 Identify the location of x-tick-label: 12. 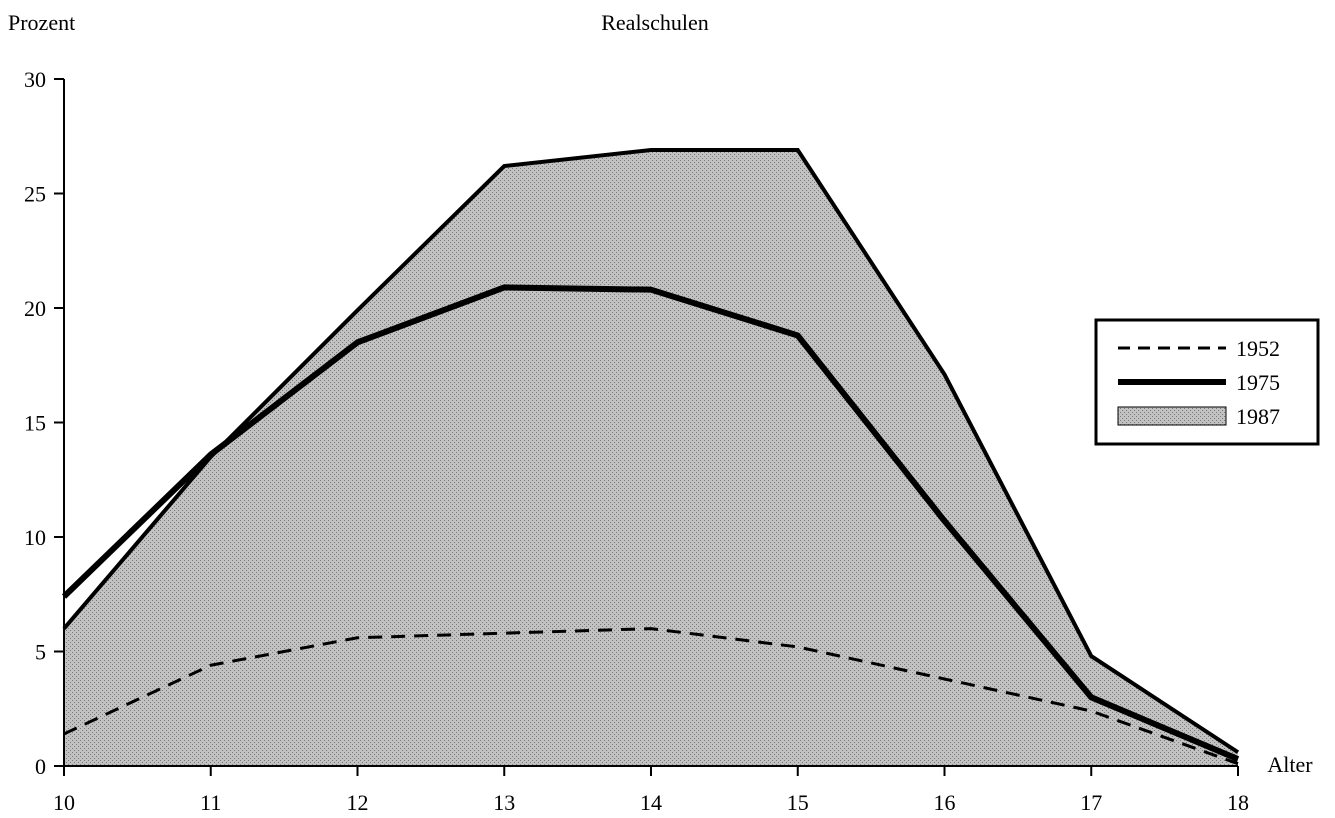
(358, 802).